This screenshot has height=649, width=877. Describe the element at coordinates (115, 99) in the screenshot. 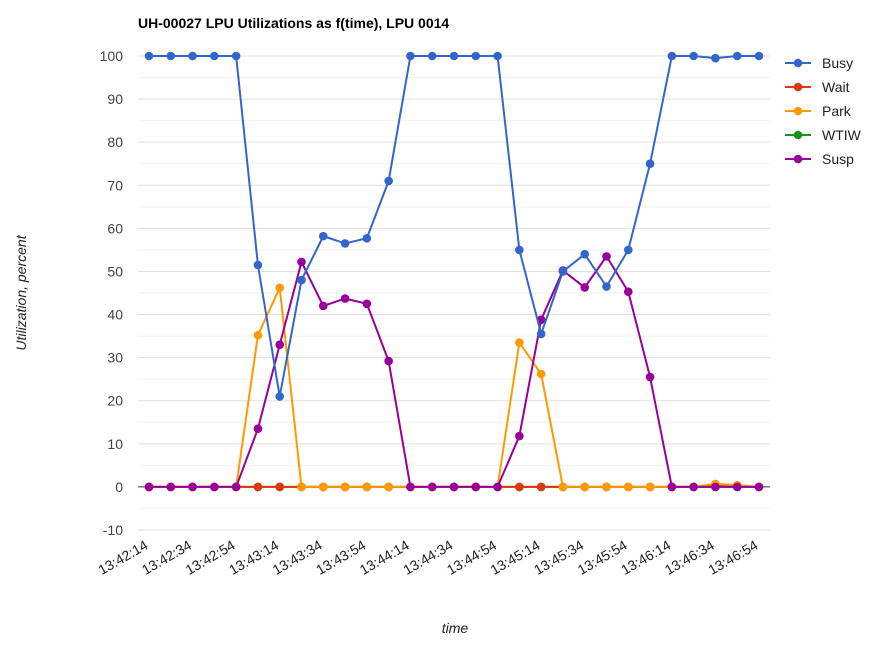

I see `y-tick-label: 90` at that location.